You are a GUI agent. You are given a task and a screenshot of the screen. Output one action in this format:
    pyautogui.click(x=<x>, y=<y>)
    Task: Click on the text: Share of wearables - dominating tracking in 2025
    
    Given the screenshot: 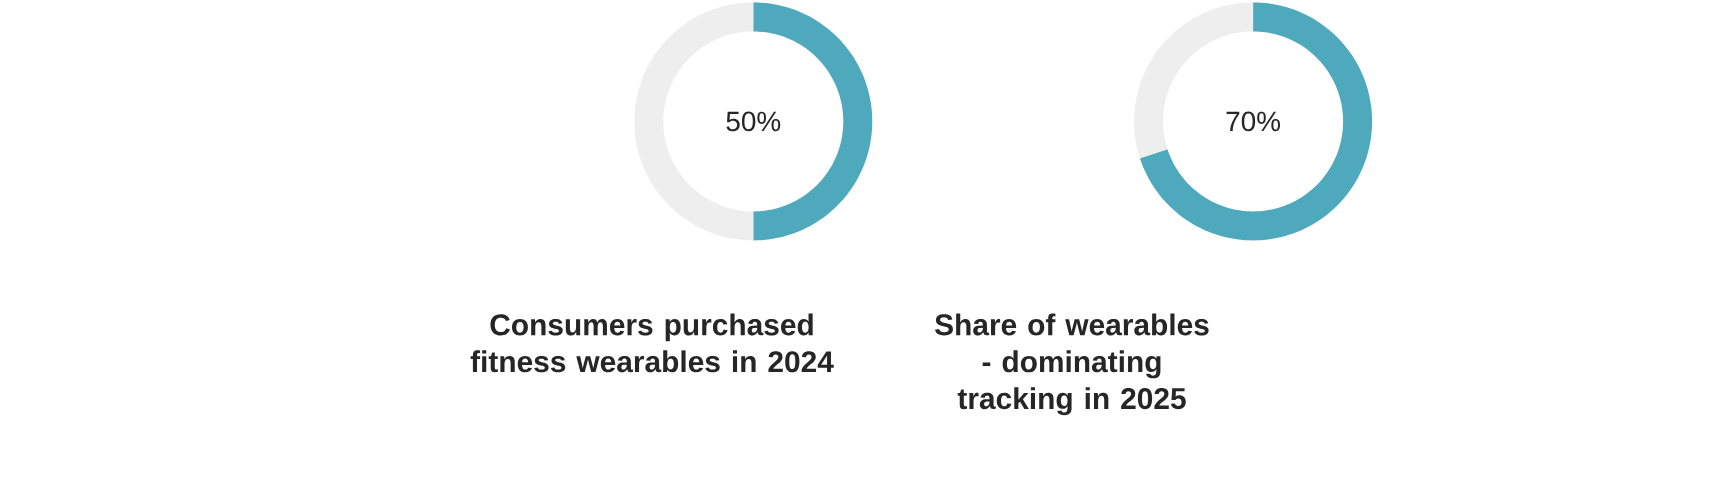 What is the action you would take?
    pyautogui.click(x=1071, y=364)
    